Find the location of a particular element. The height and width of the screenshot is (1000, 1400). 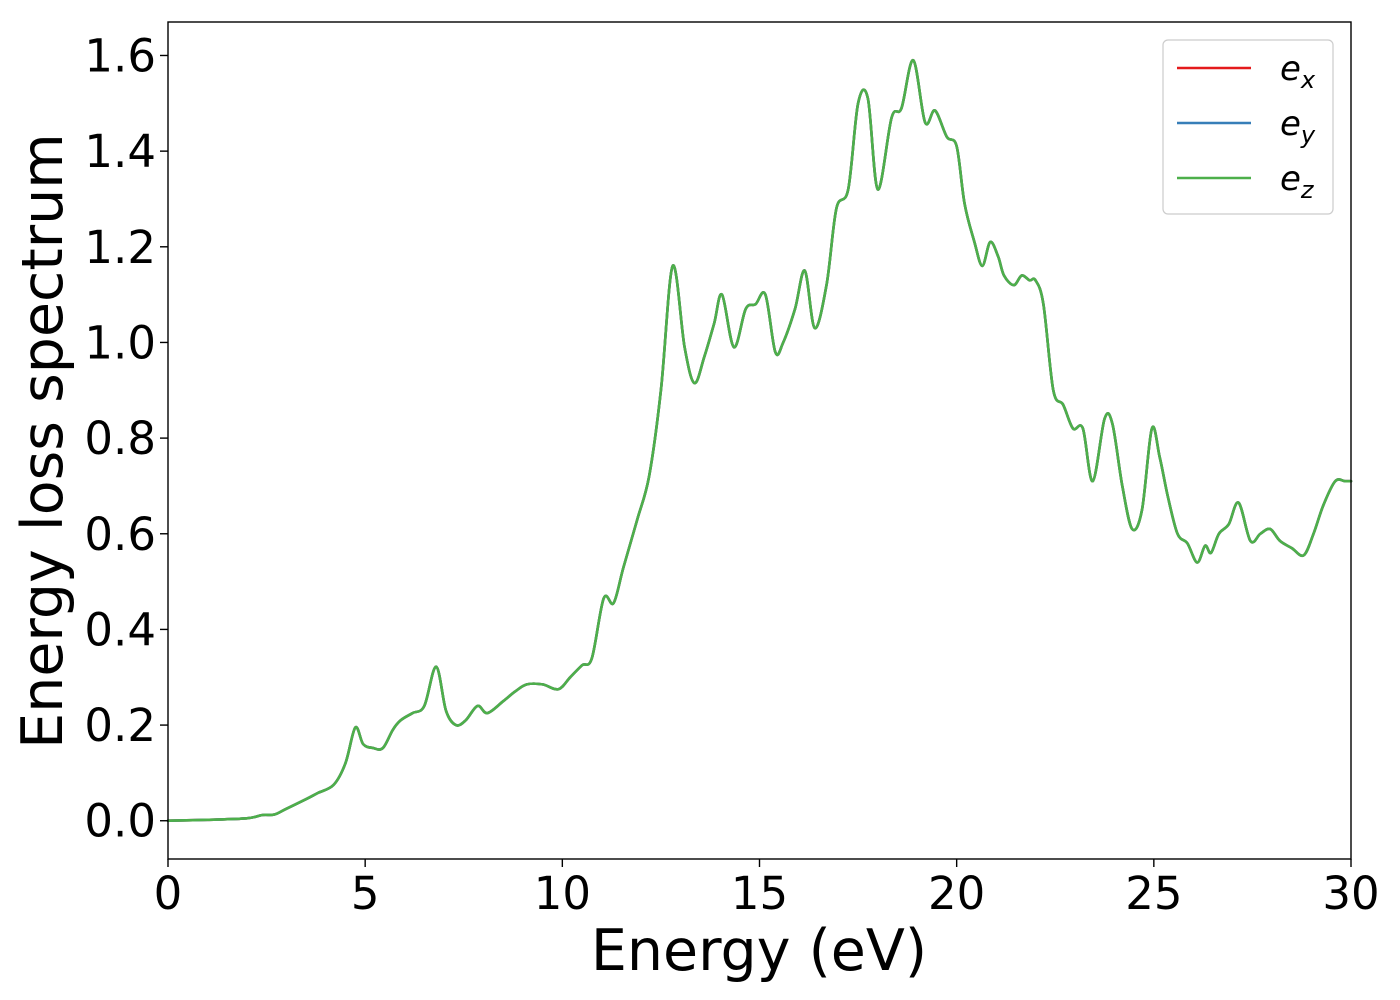

y-tick-label: 0.8 is located at coordinates (120, 438).